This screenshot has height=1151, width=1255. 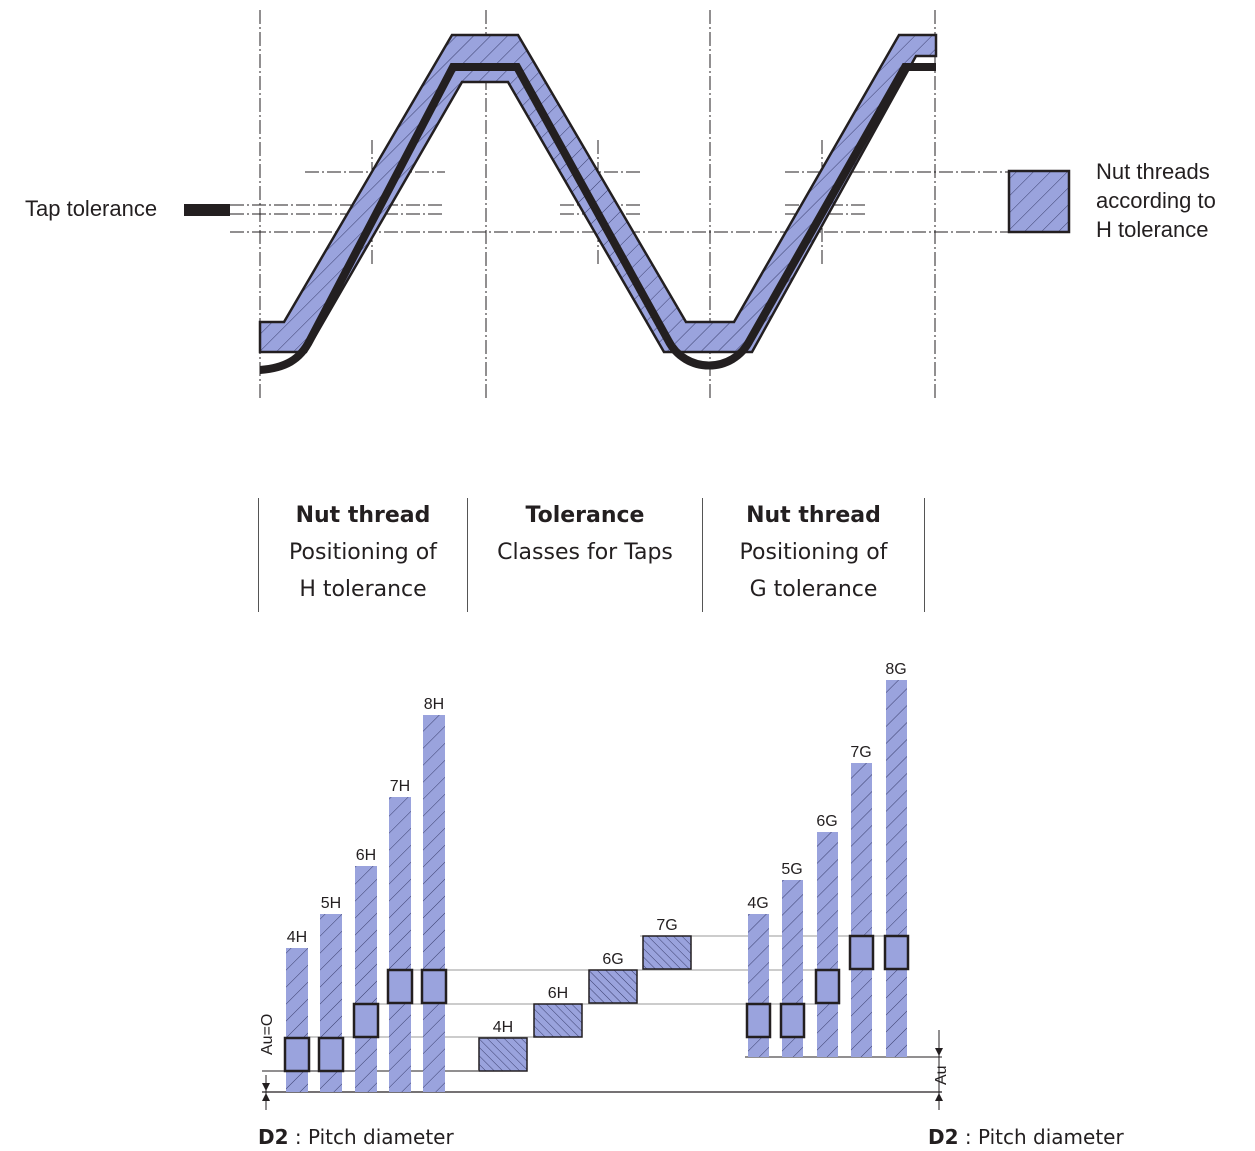 What do you see at coordinates (612, 959) in the screenshot?
I see `tap-class-label: 6G` at bounding box center [612, 959].